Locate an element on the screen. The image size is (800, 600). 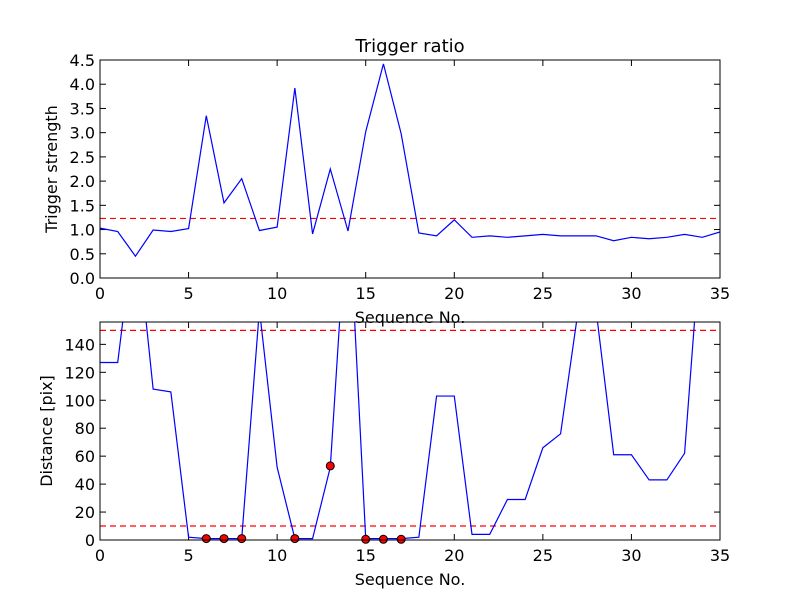
top-y-tick-label: 4.5 is located at coordinates (82, 60).